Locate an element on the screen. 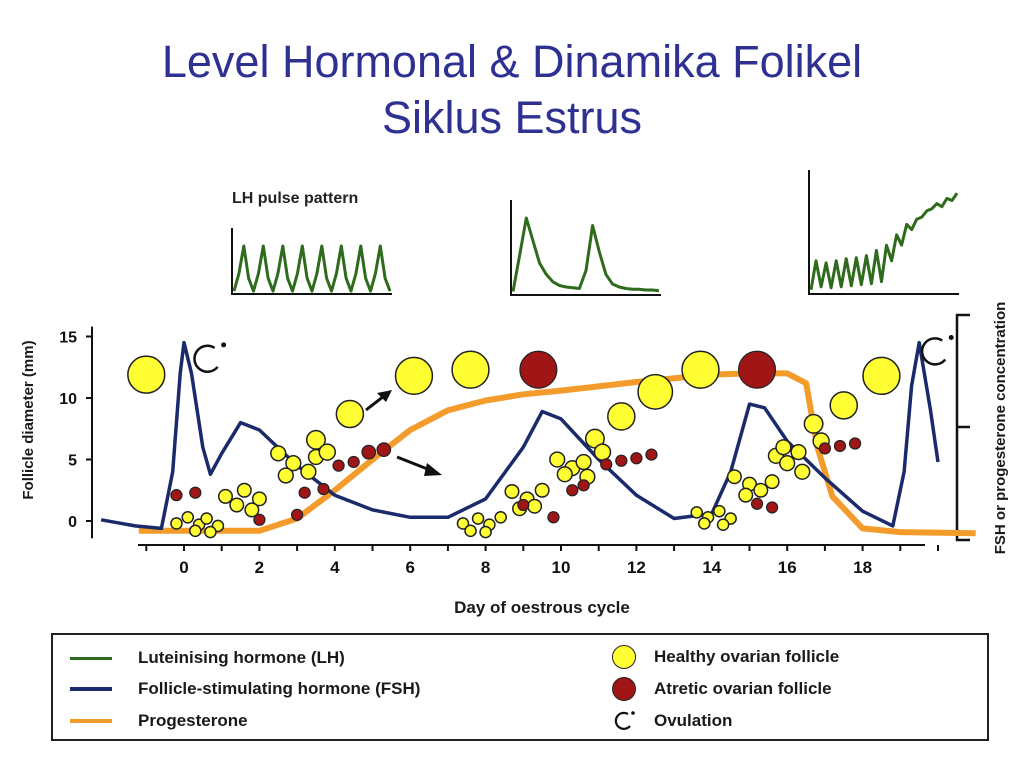 The width and height of the screenshot is (1024, 768). healthy-follicle-icon is located at coordinates (624, 657).